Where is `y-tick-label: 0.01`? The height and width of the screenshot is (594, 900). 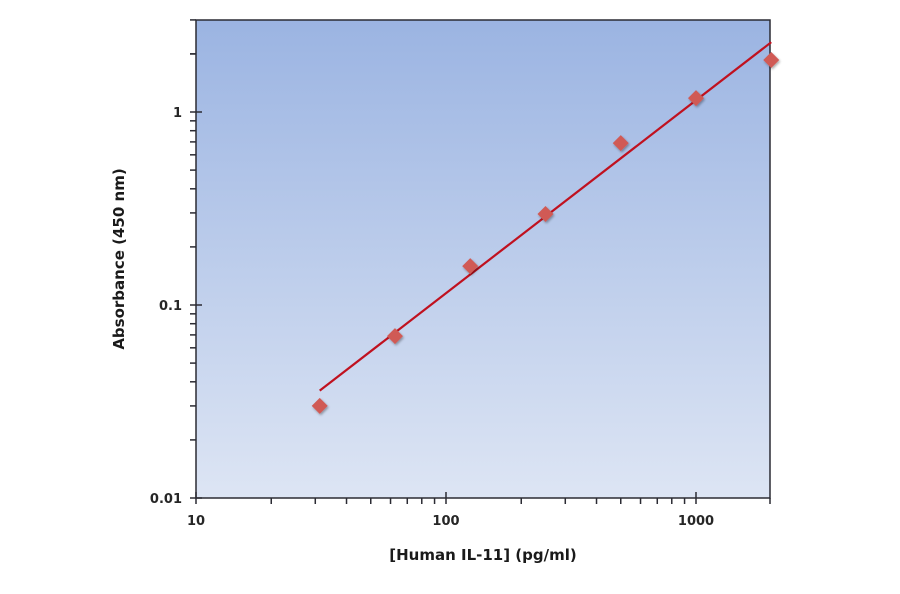 y-tick-label: 0.01 is located at coordinates (166, 499).